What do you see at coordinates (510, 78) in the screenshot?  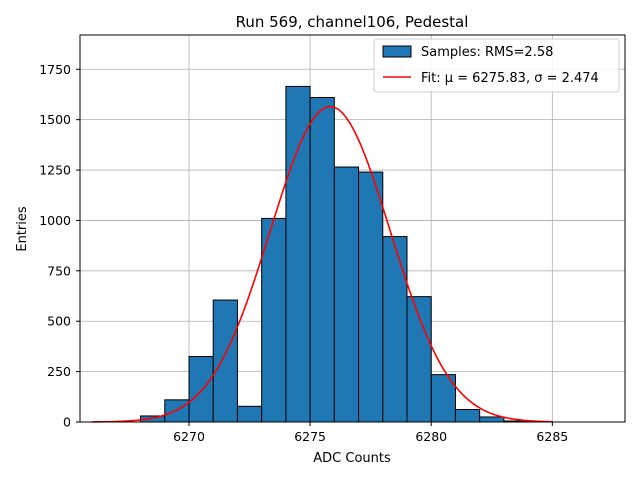 I see `legend-label-fit: Fit: μ = 6275.83, σ = 2.474` at bounding box center [510, 78].